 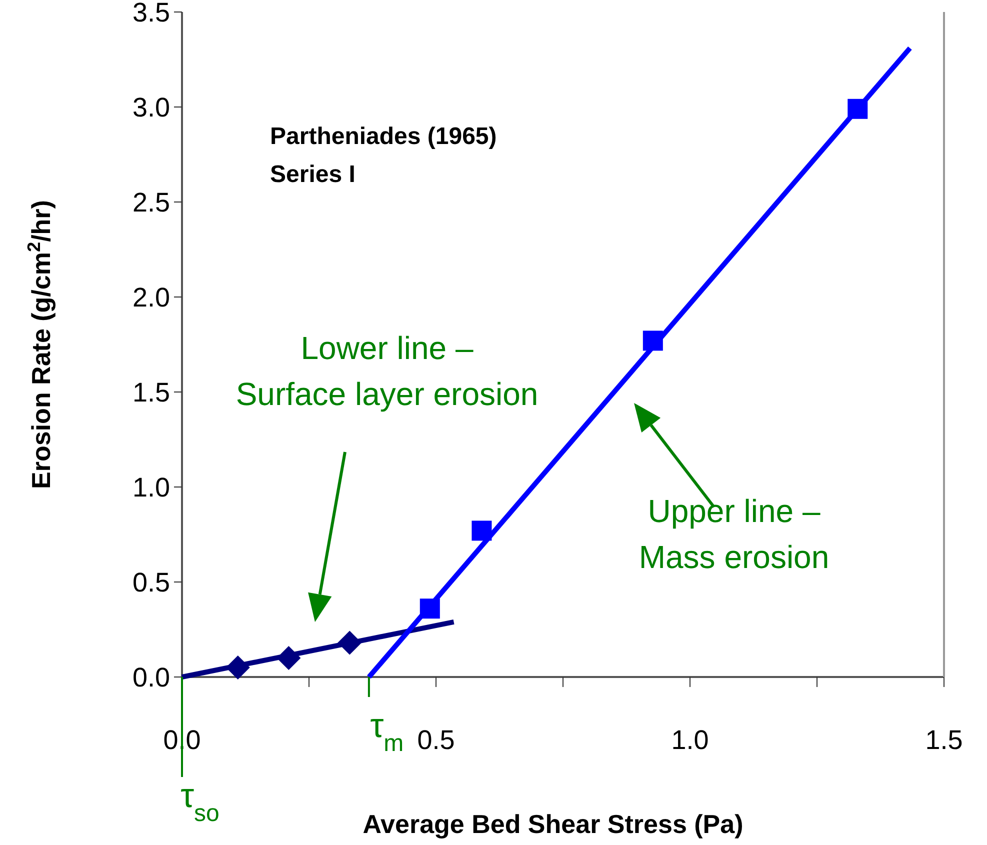 I want to click on x-tick-label: 0.5, so click(x=436, y=740).